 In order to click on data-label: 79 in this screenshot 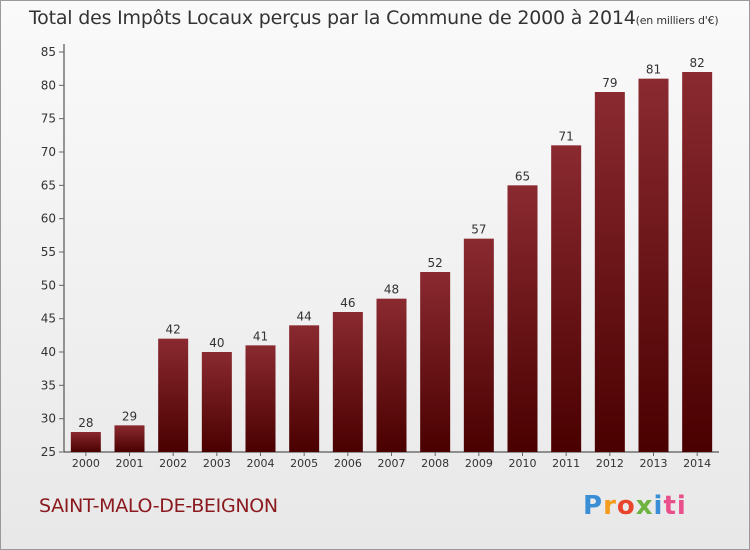, I will do `click(609, 83)`.